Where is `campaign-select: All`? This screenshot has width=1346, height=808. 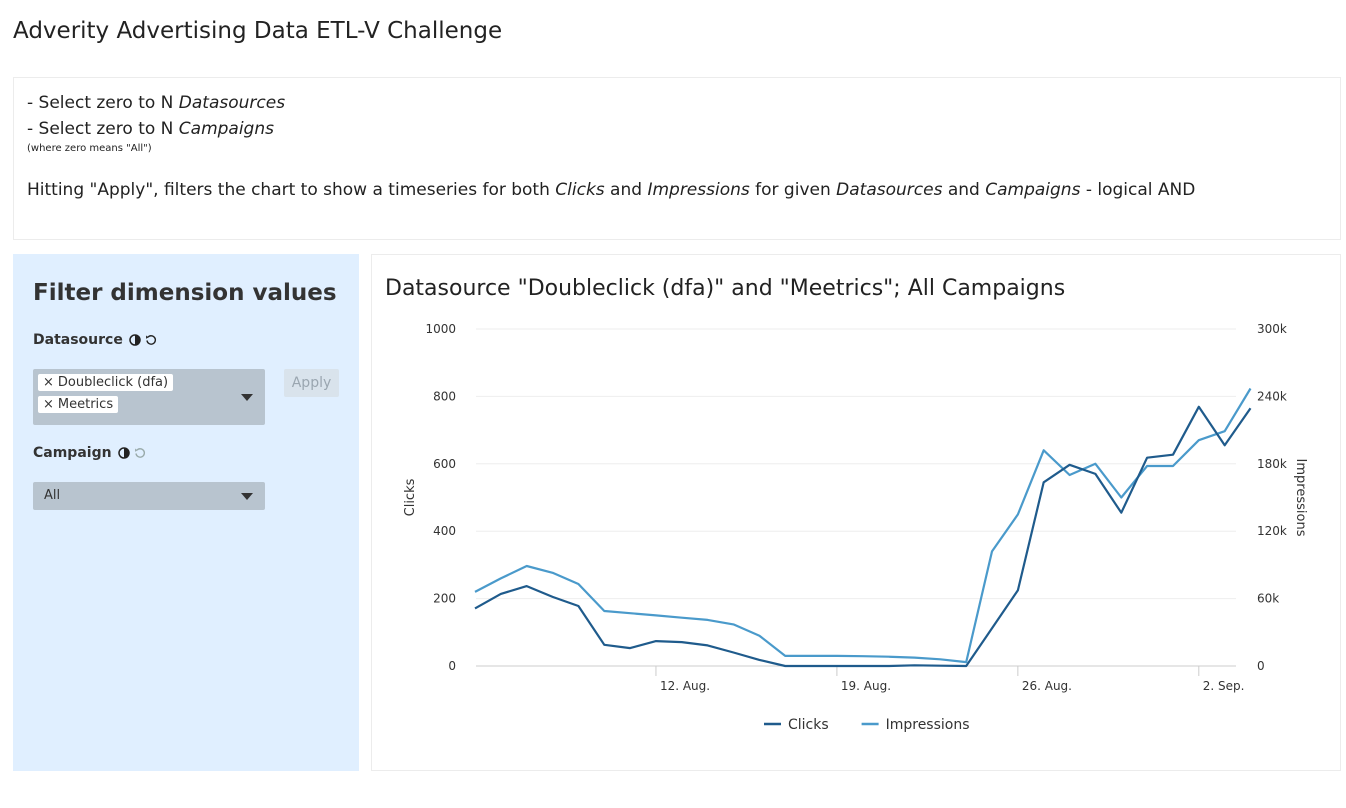
campaign-select: All is located at coordinates (149, 496).